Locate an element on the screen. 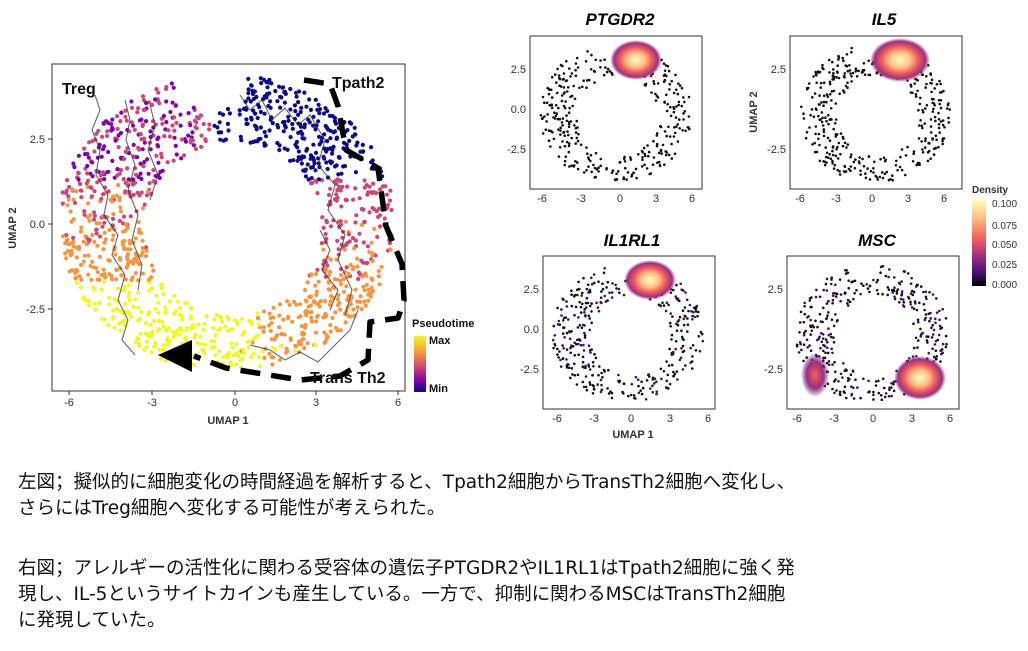  main-cell-points is located at coordinates (227, 223).